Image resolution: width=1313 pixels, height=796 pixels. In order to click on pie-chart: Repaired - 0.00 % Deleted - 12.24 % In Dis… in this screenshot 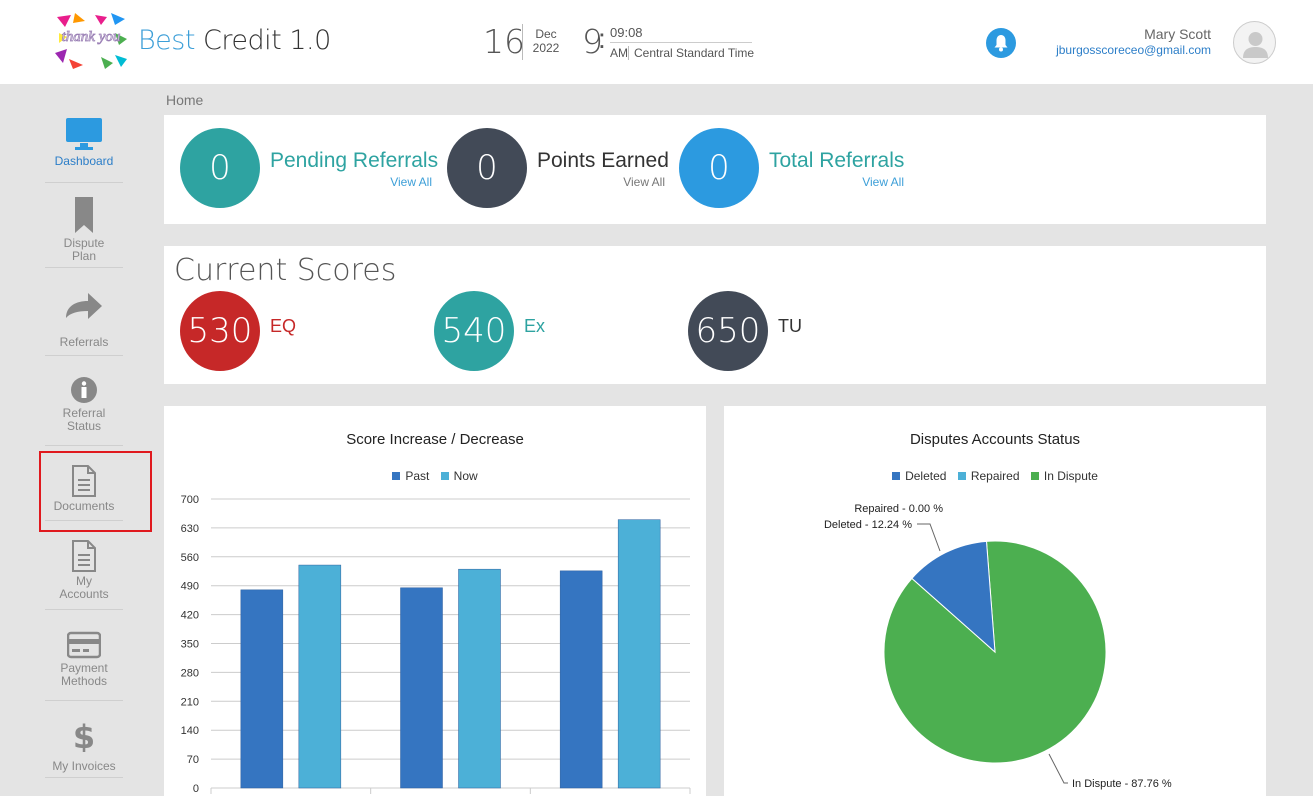, I will do `click(998, 646)`.